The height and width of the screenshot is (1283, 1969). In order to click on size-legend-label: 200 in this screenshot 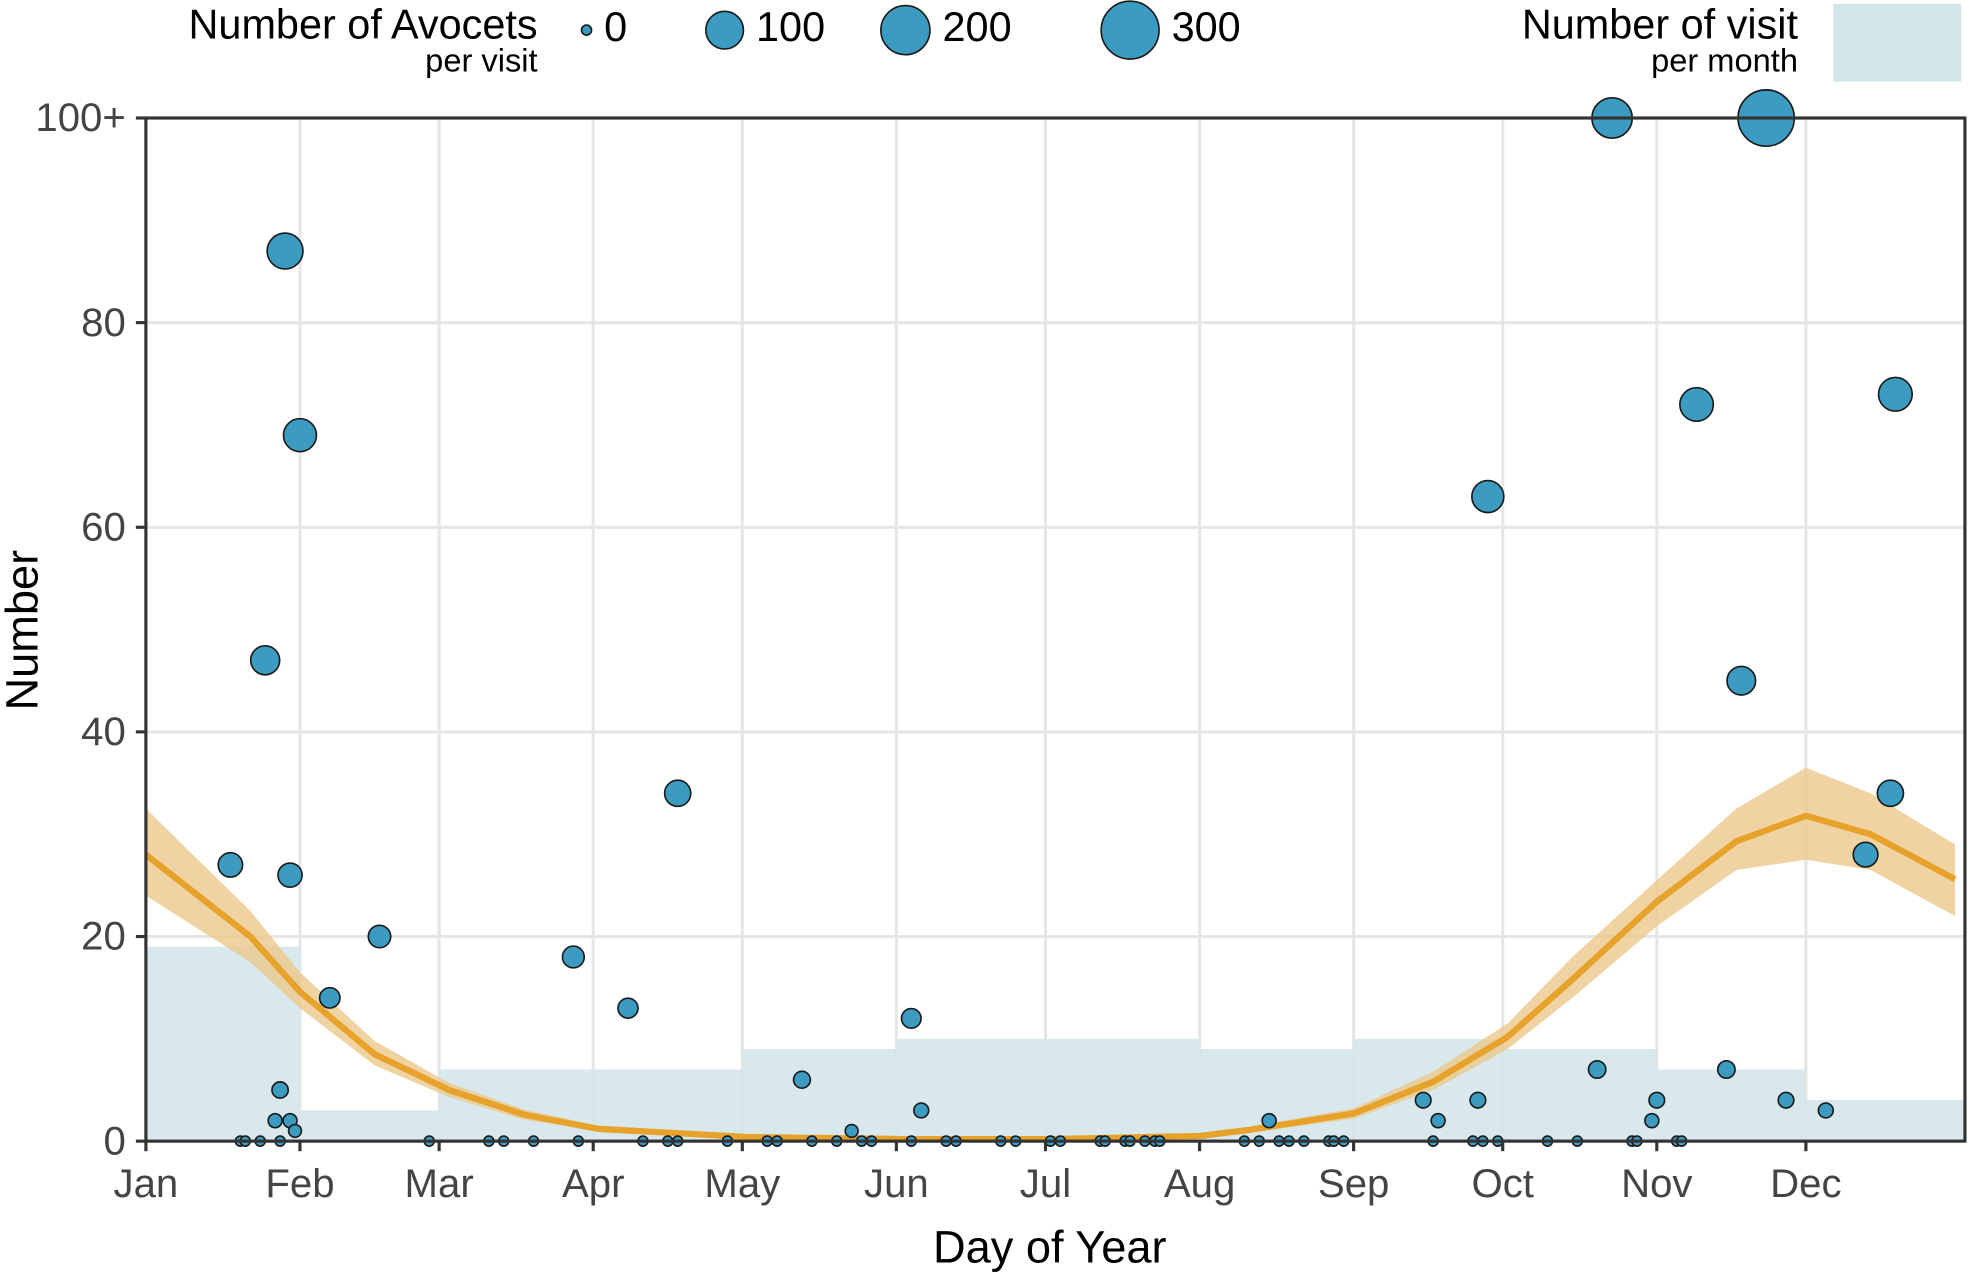, I will do `click(977, 27)`.